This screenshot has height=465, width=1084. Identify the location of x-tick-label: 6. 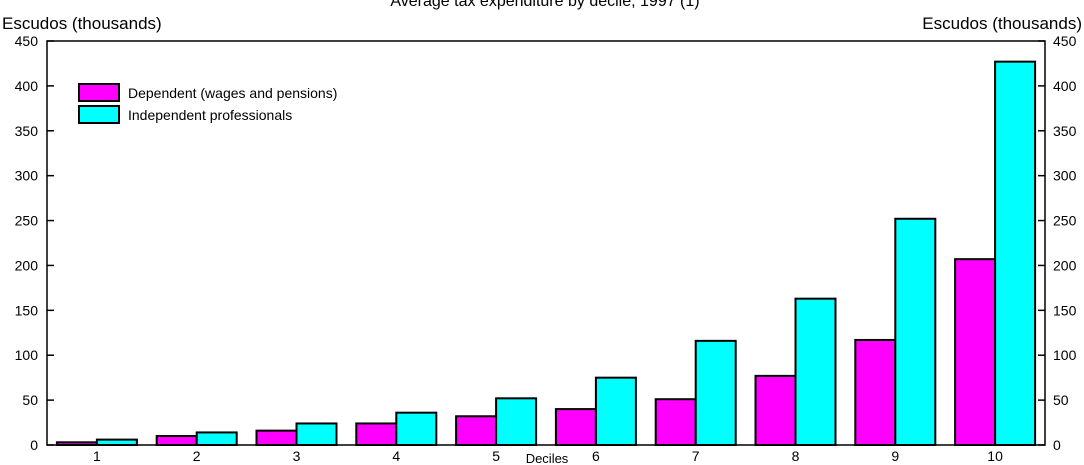
(596, 456).